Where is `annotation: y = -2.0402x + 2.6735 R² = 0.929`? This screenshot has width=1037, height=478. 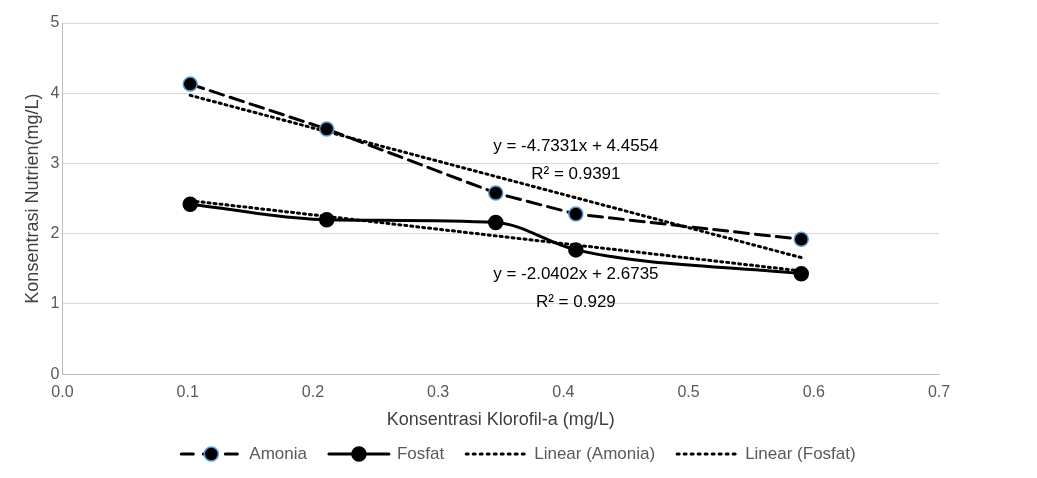
annotation: y = -2.0402x + 2.6735 R² = 0.929 is located at coordinates (576, 288).